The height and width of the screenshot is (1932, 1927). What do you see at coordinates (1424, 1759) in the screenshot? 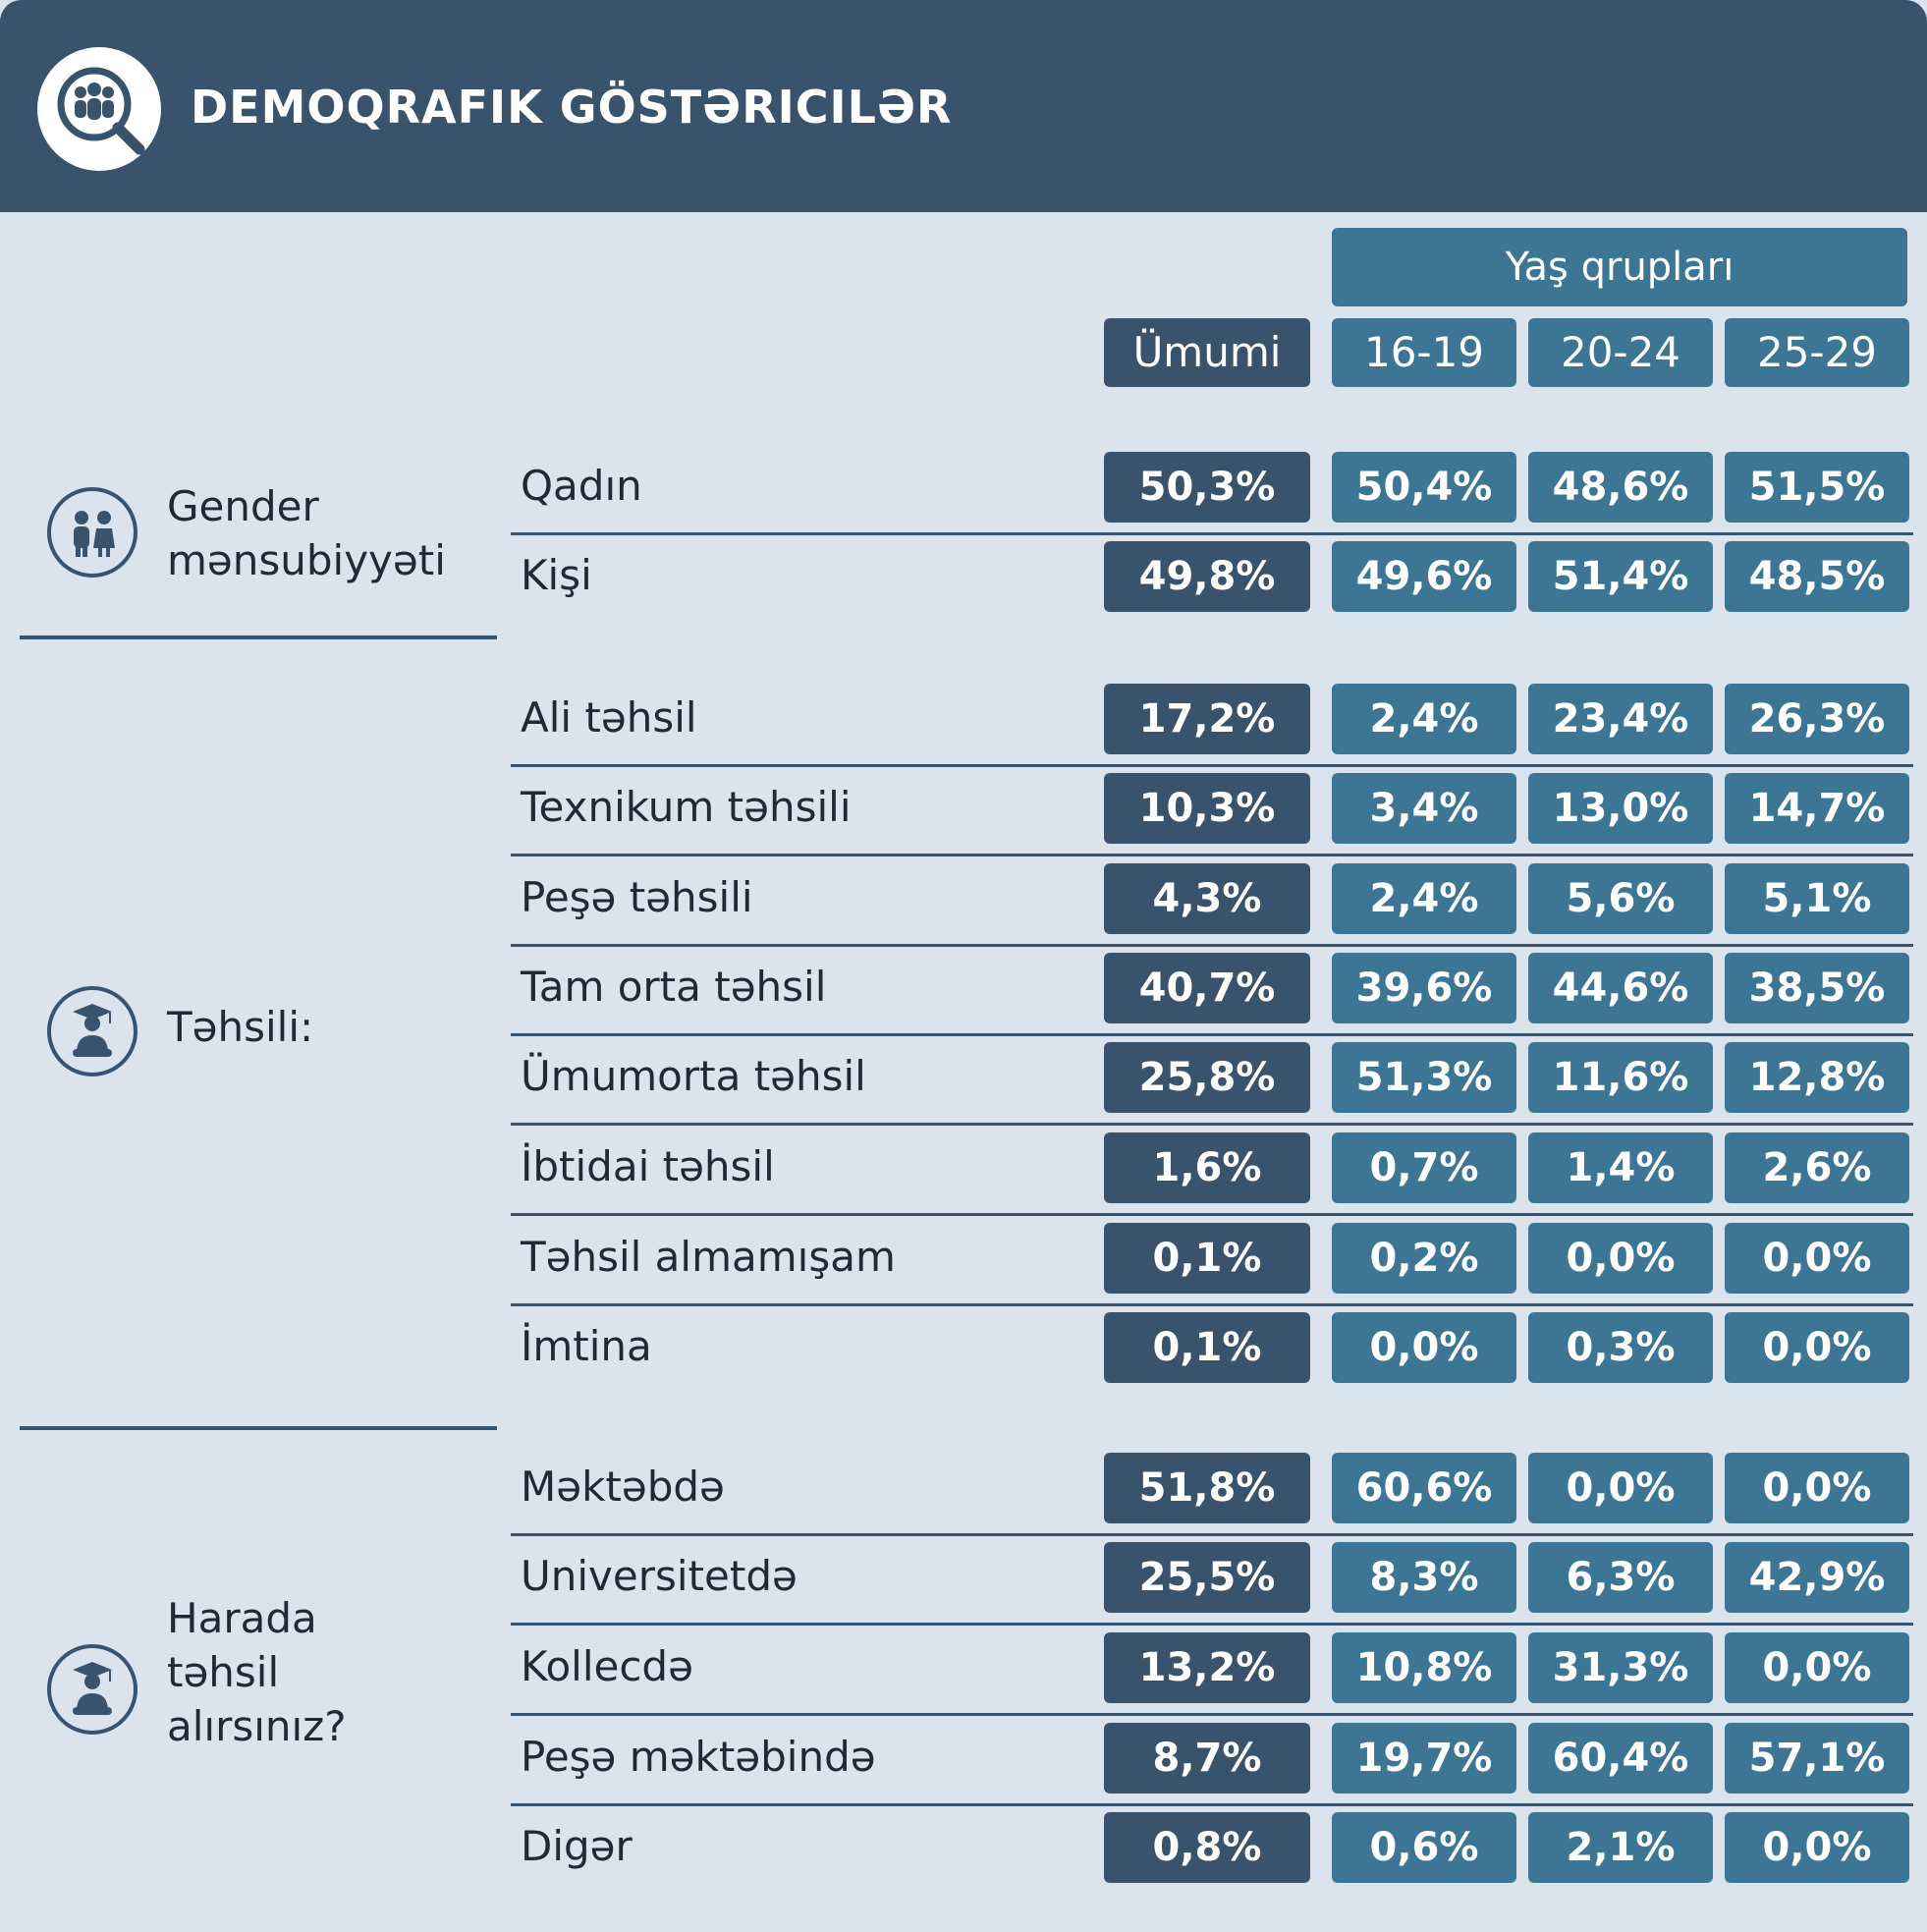
I see `value-cell: 19,7%` at bounding box center [1424, 1759].